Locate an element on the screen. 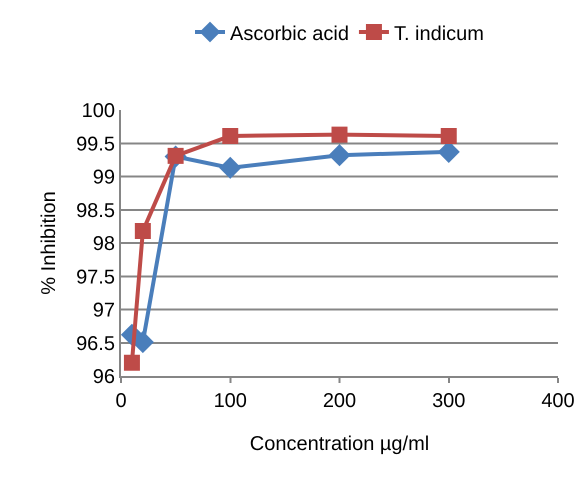 This screenshot has height=481, width=587. y-tick-label: 97.5 is located at coordinates (95, 277).